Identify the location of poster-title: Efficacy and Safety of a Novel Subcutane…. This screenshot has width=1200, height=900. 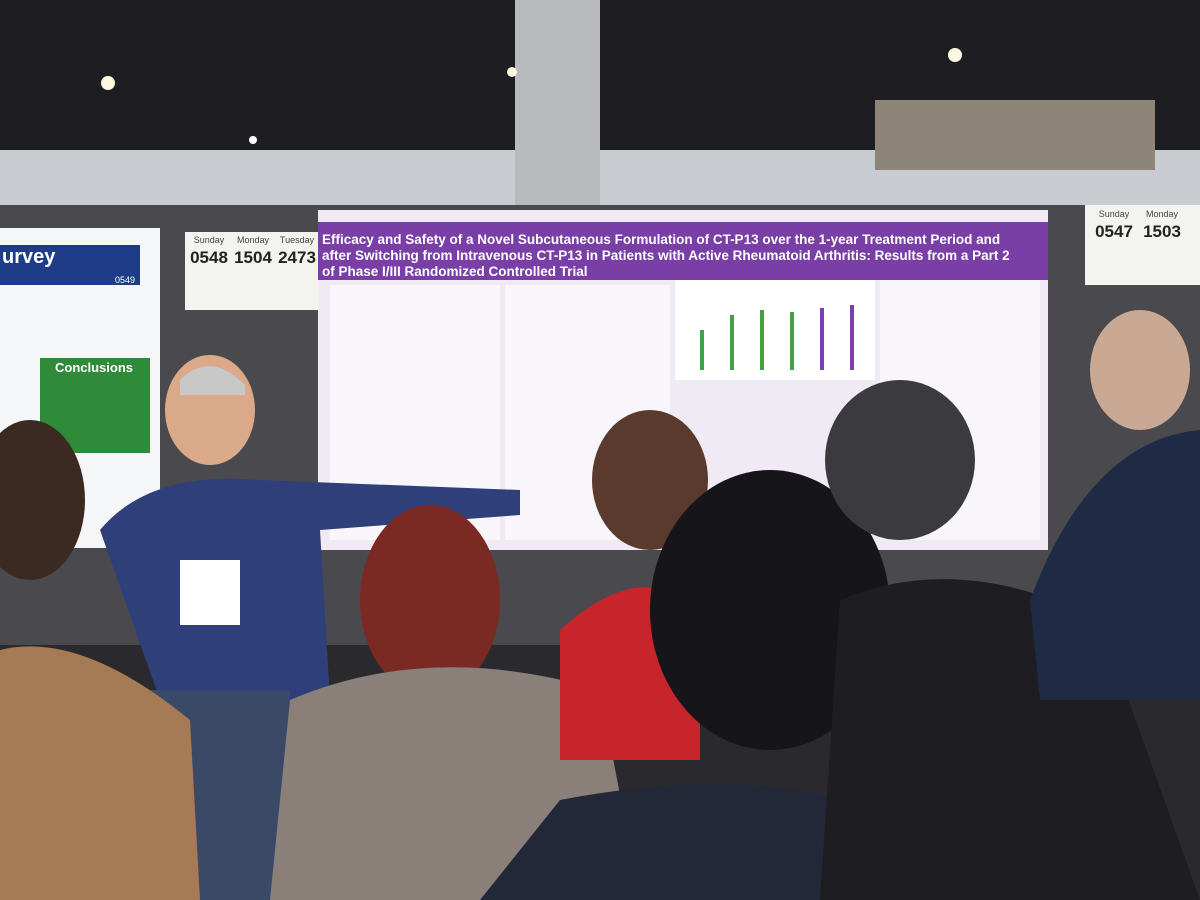
(666, 255).